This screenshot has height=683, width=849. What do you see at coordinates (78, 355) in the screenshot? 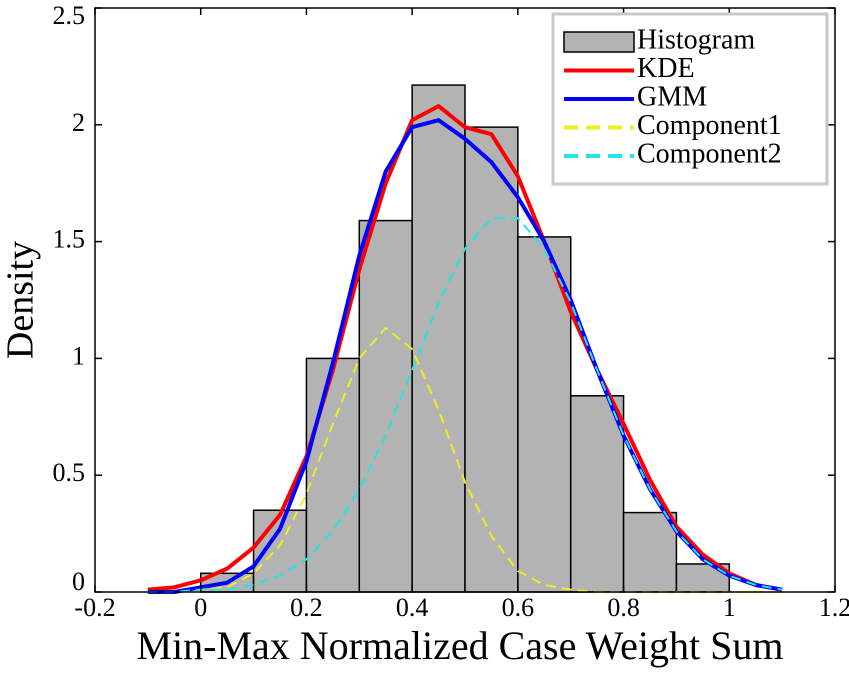
I see `y-tick-label: 1` at bounding box center [78, 355].